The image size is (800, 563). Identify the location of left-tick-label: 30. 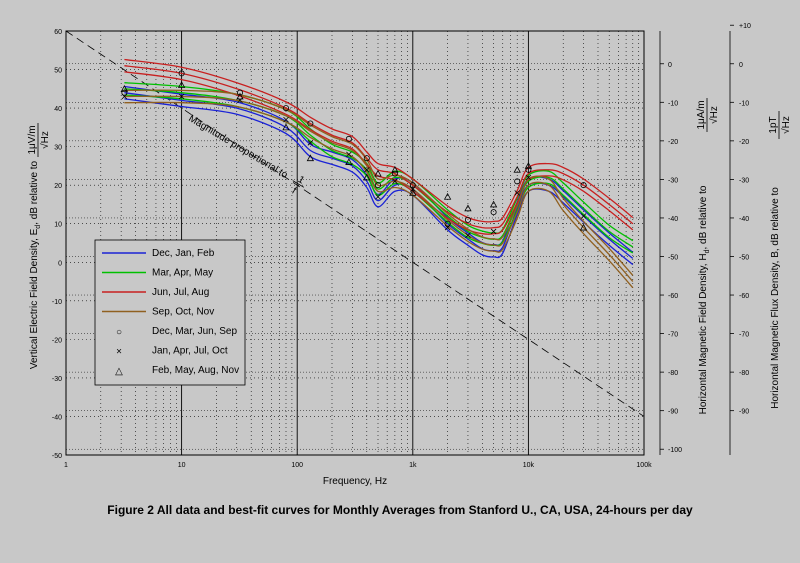
(58, 148).